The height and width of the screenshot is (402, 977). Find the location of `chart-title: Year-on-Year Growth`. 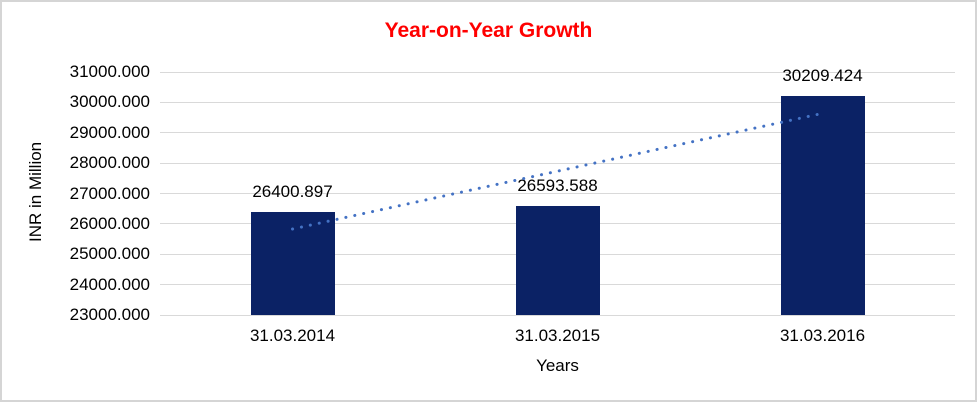

chart-title: Year-on-Year Growth is located at coordinates (488, 30).